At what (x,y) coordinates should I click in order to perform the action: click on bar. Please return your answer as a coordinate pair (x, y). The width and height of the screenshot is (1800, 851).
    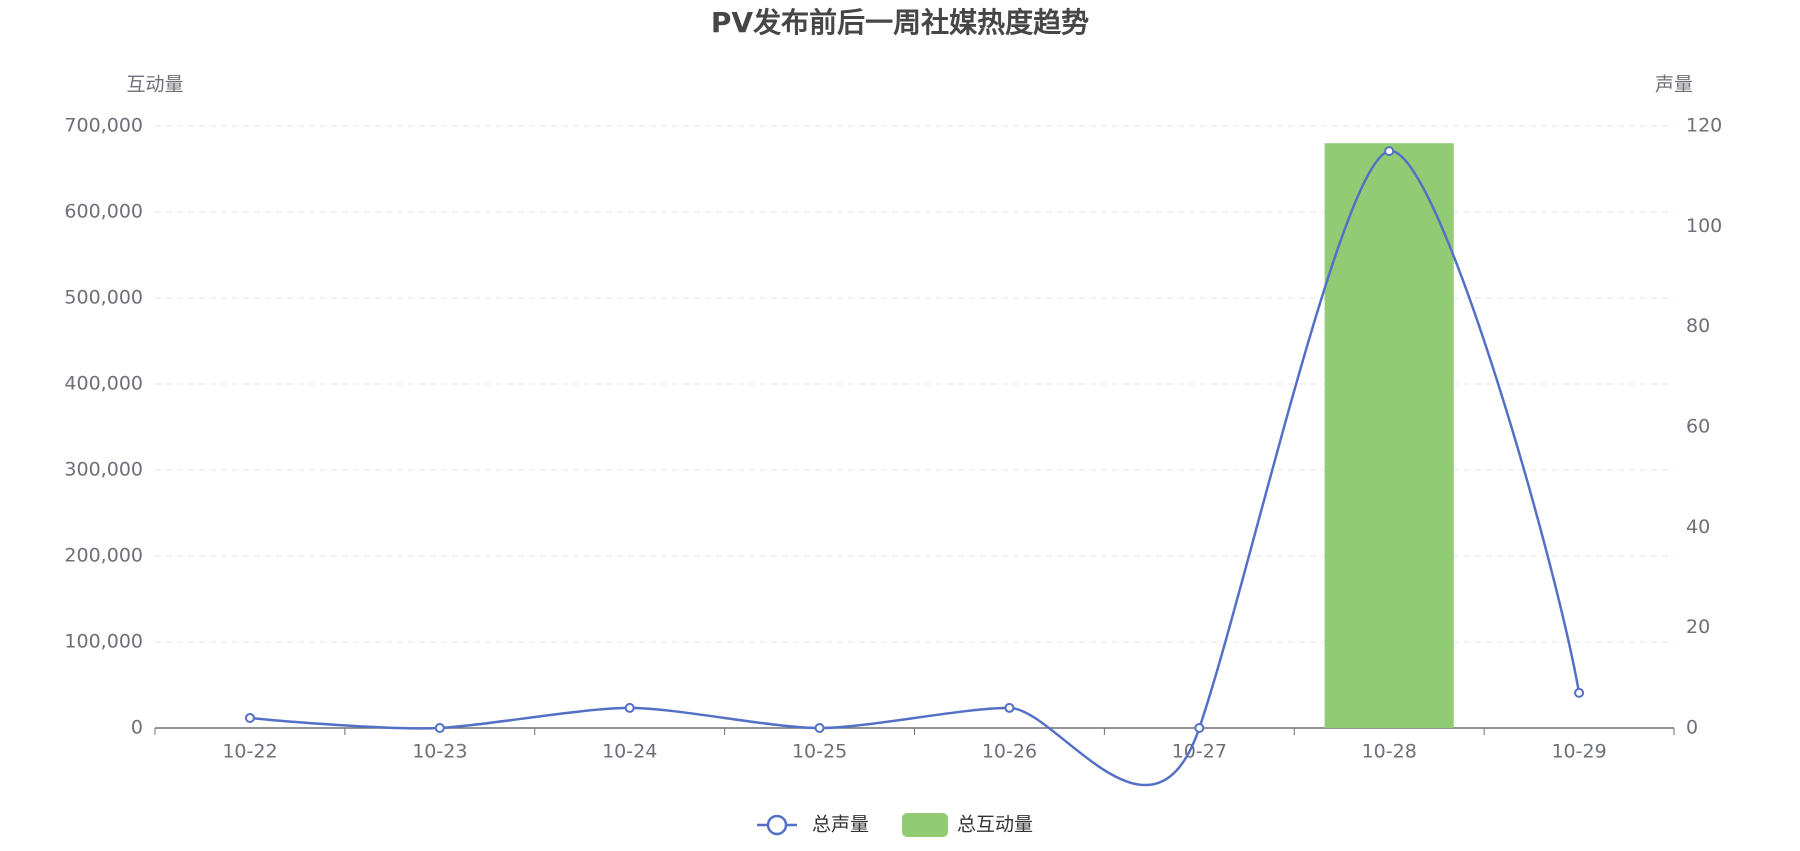
    Looking at the image, I should click on (1389, 435).